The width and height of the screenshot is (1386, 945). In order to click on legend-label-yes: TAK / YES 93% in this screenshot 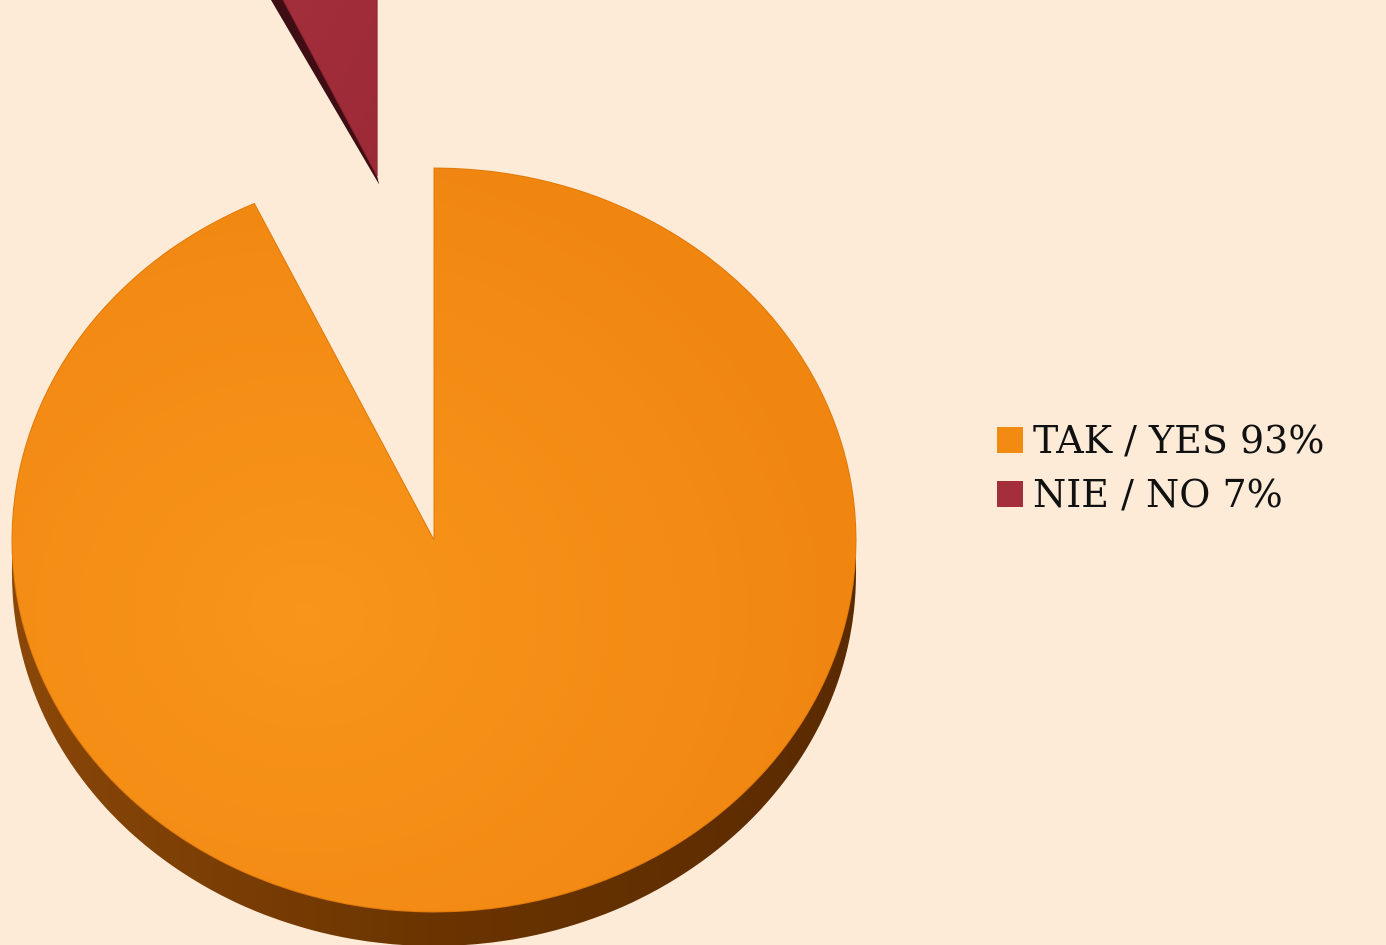, I will do `click(1179, 440)`.